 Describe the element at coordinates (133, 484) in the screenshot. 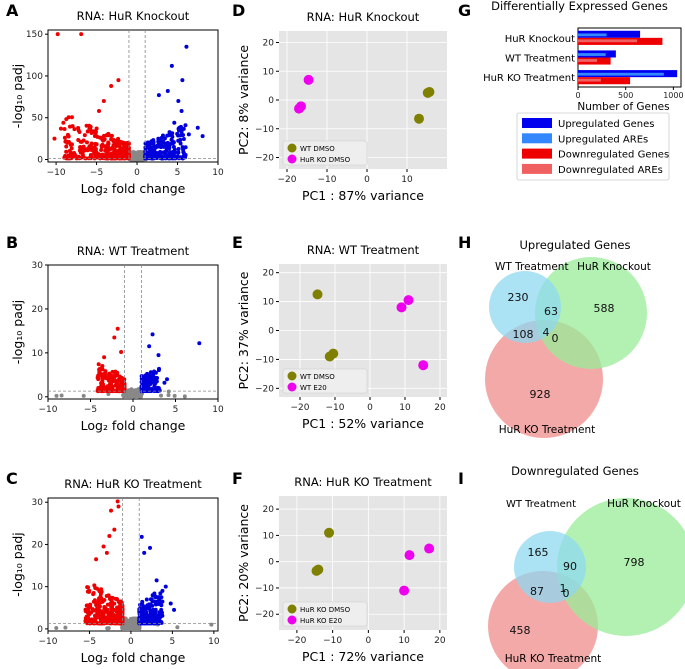

I see `chart-title: RNA: HuR KO Treatment` at that location.